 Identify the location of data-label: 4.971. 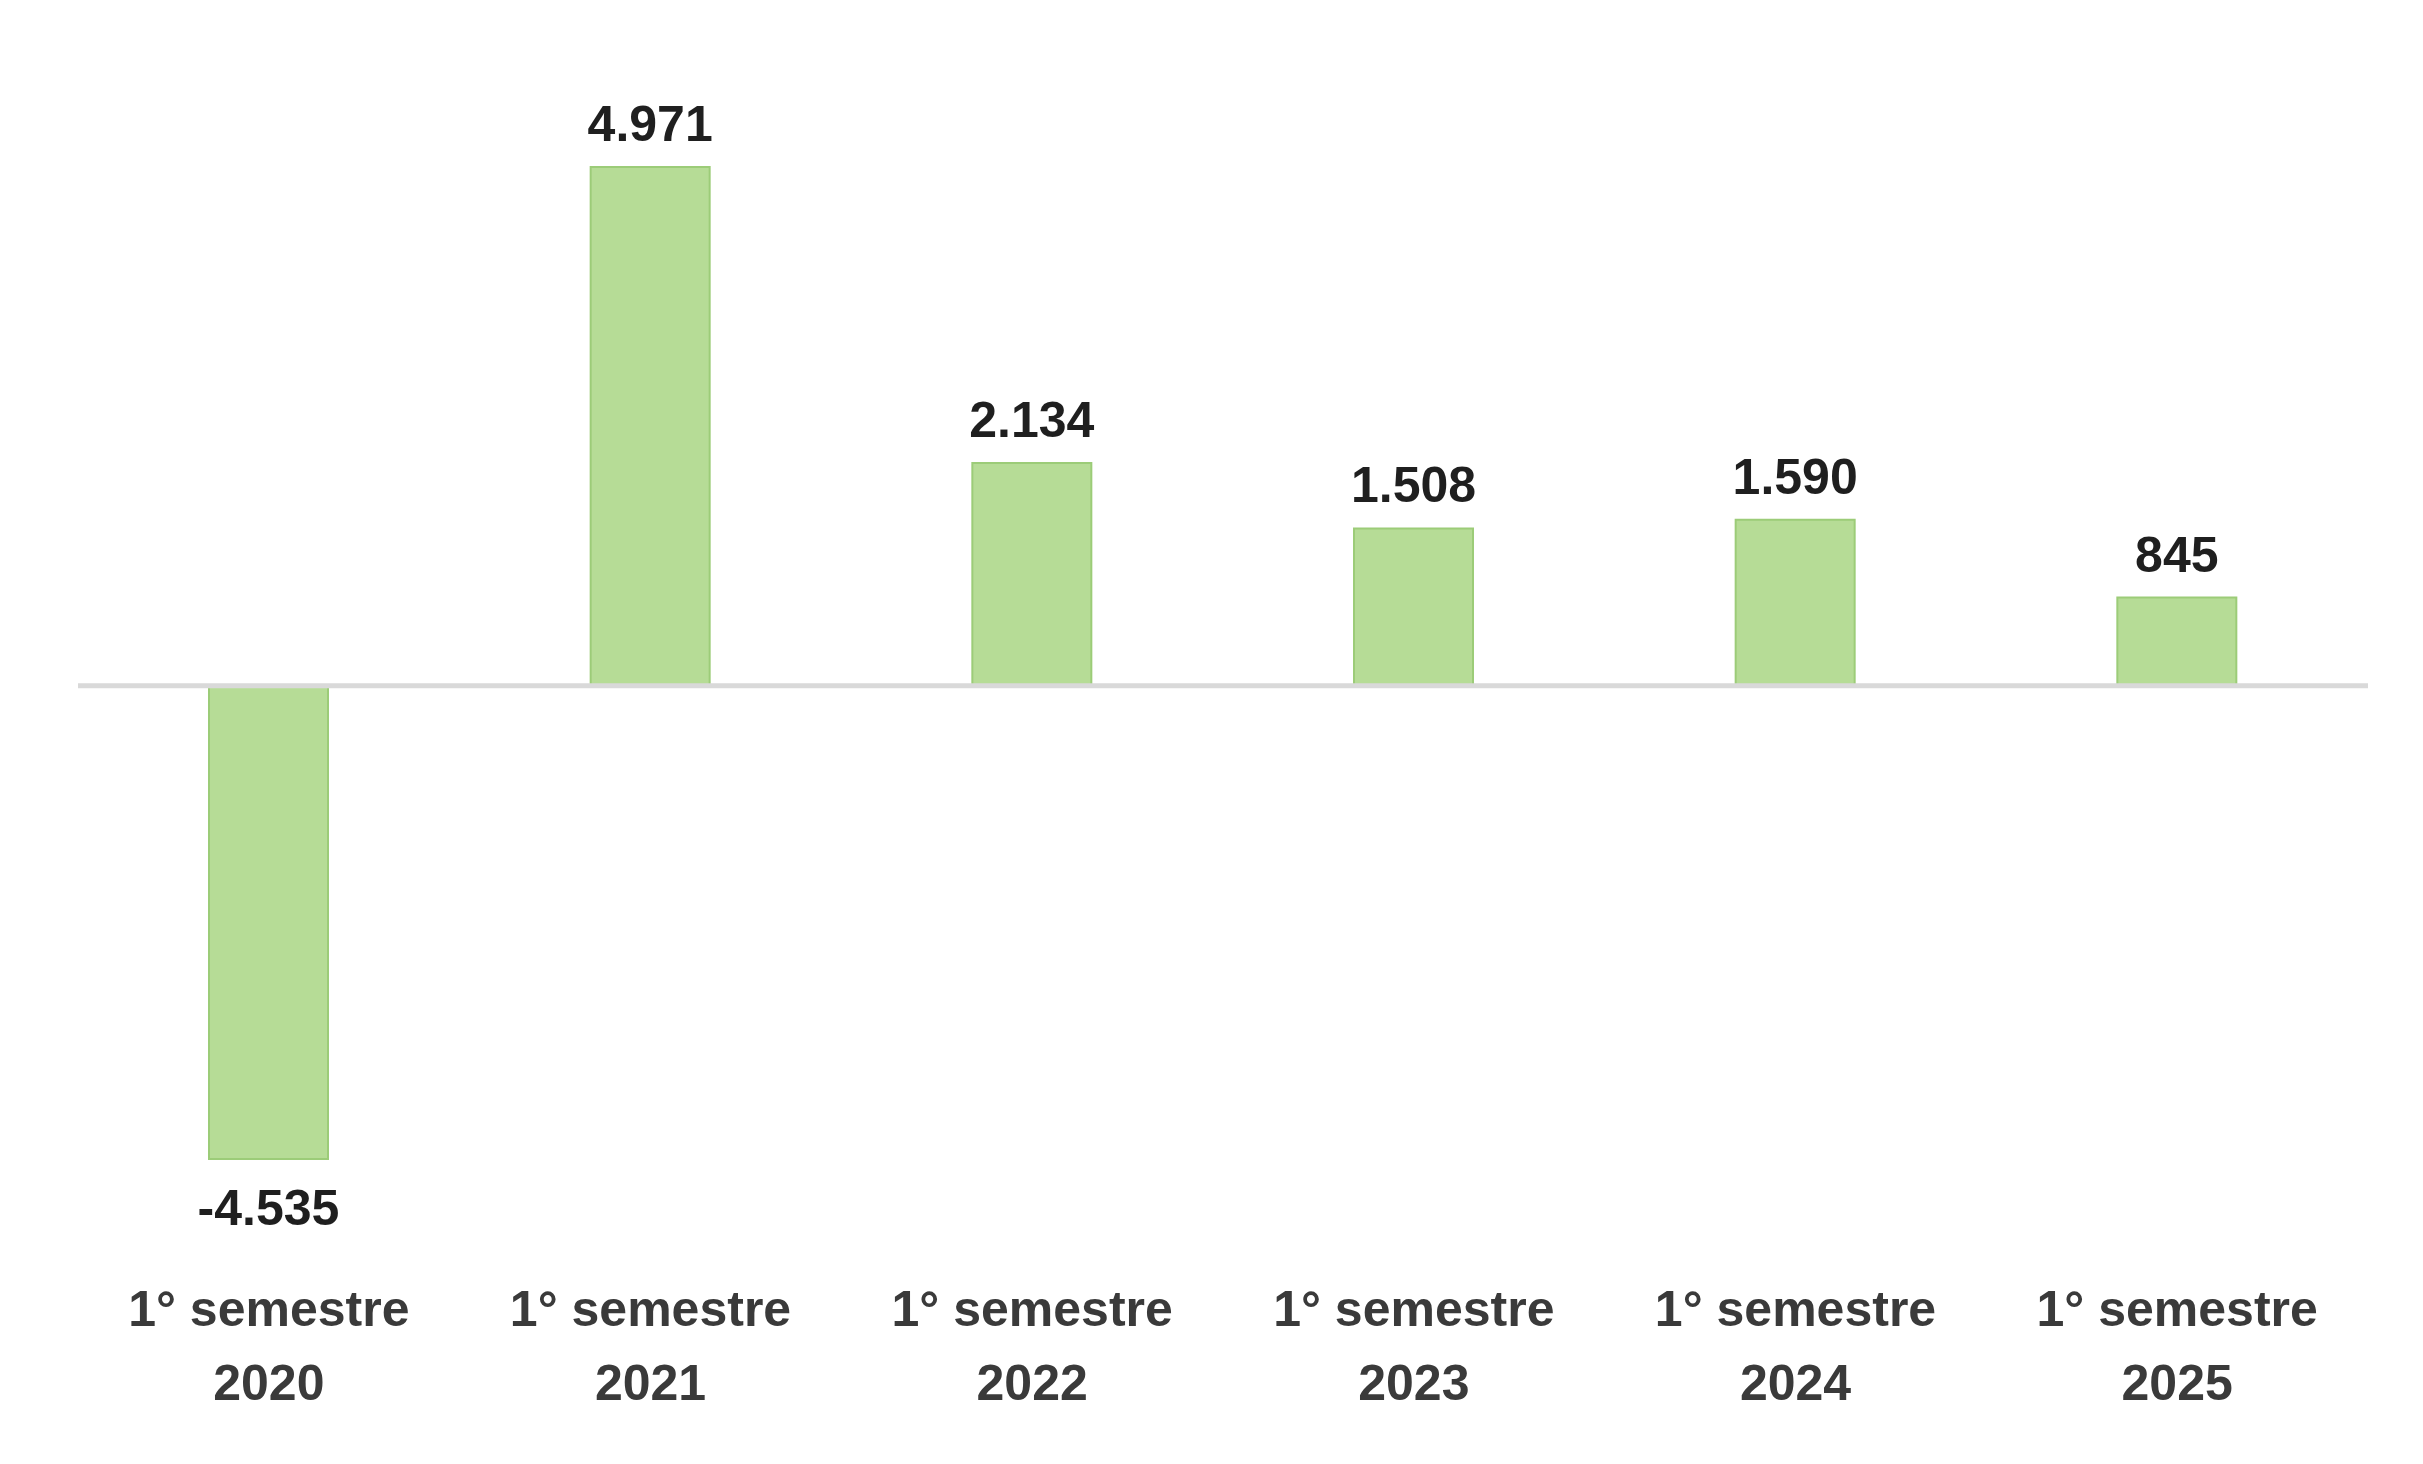
(650, 124).